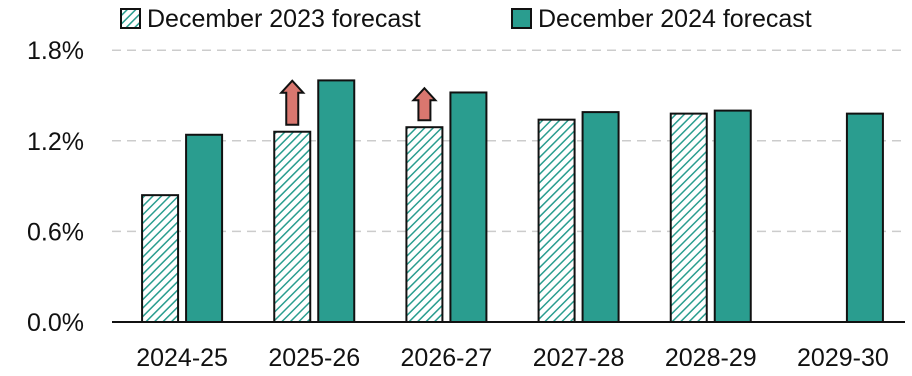 This screenshot has width=912, height=376. What do you see at coordinates (521, 18) in the screenshot?
I see `legend-swatch-solid` at bounding box center [521, 18].